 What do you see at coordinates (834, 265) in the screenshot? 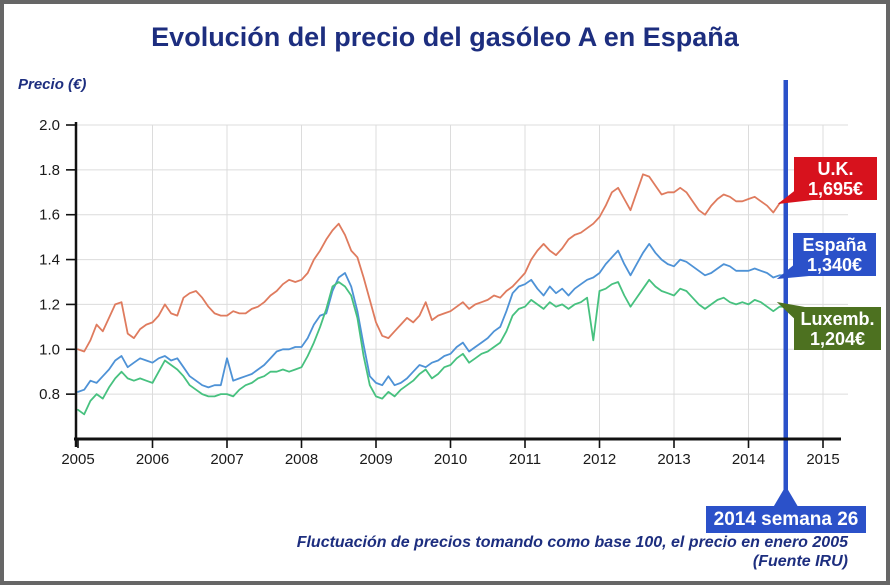
I see `callout-espana-value: 1,340€` at bounding box center [834, 265].